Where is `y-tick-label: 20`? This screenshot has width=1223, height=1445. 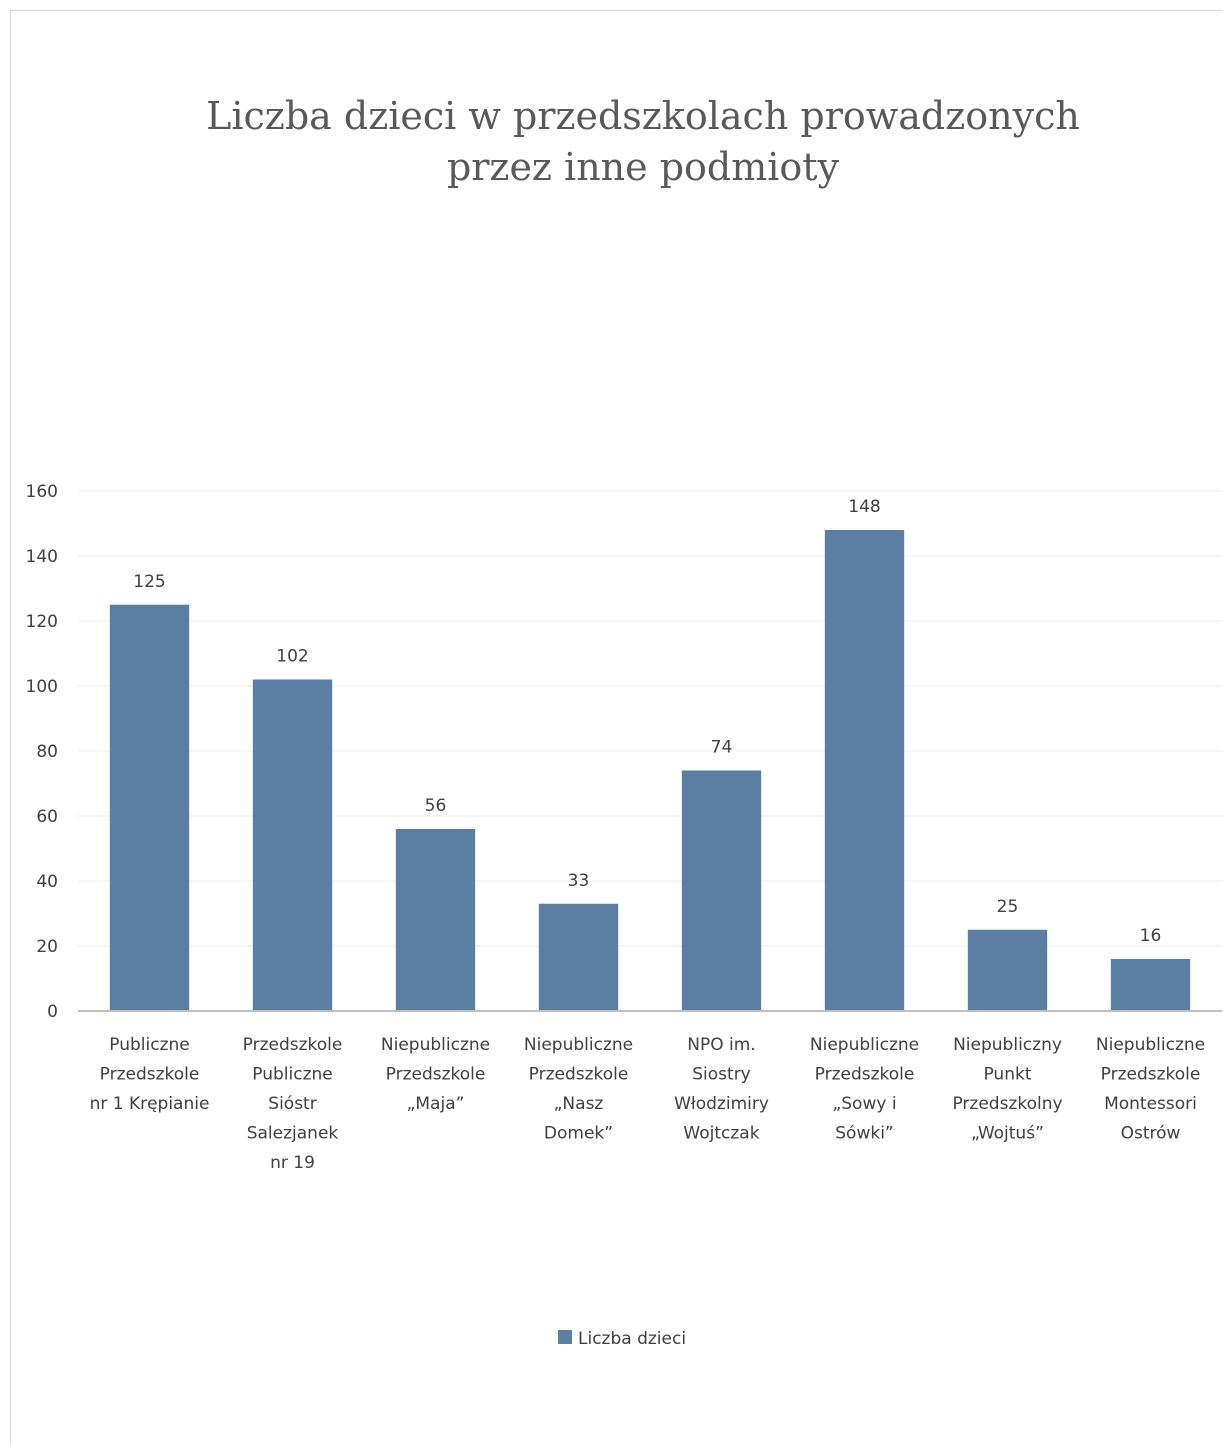
y-tick-label: 20 is located at coordinates (47, 947).